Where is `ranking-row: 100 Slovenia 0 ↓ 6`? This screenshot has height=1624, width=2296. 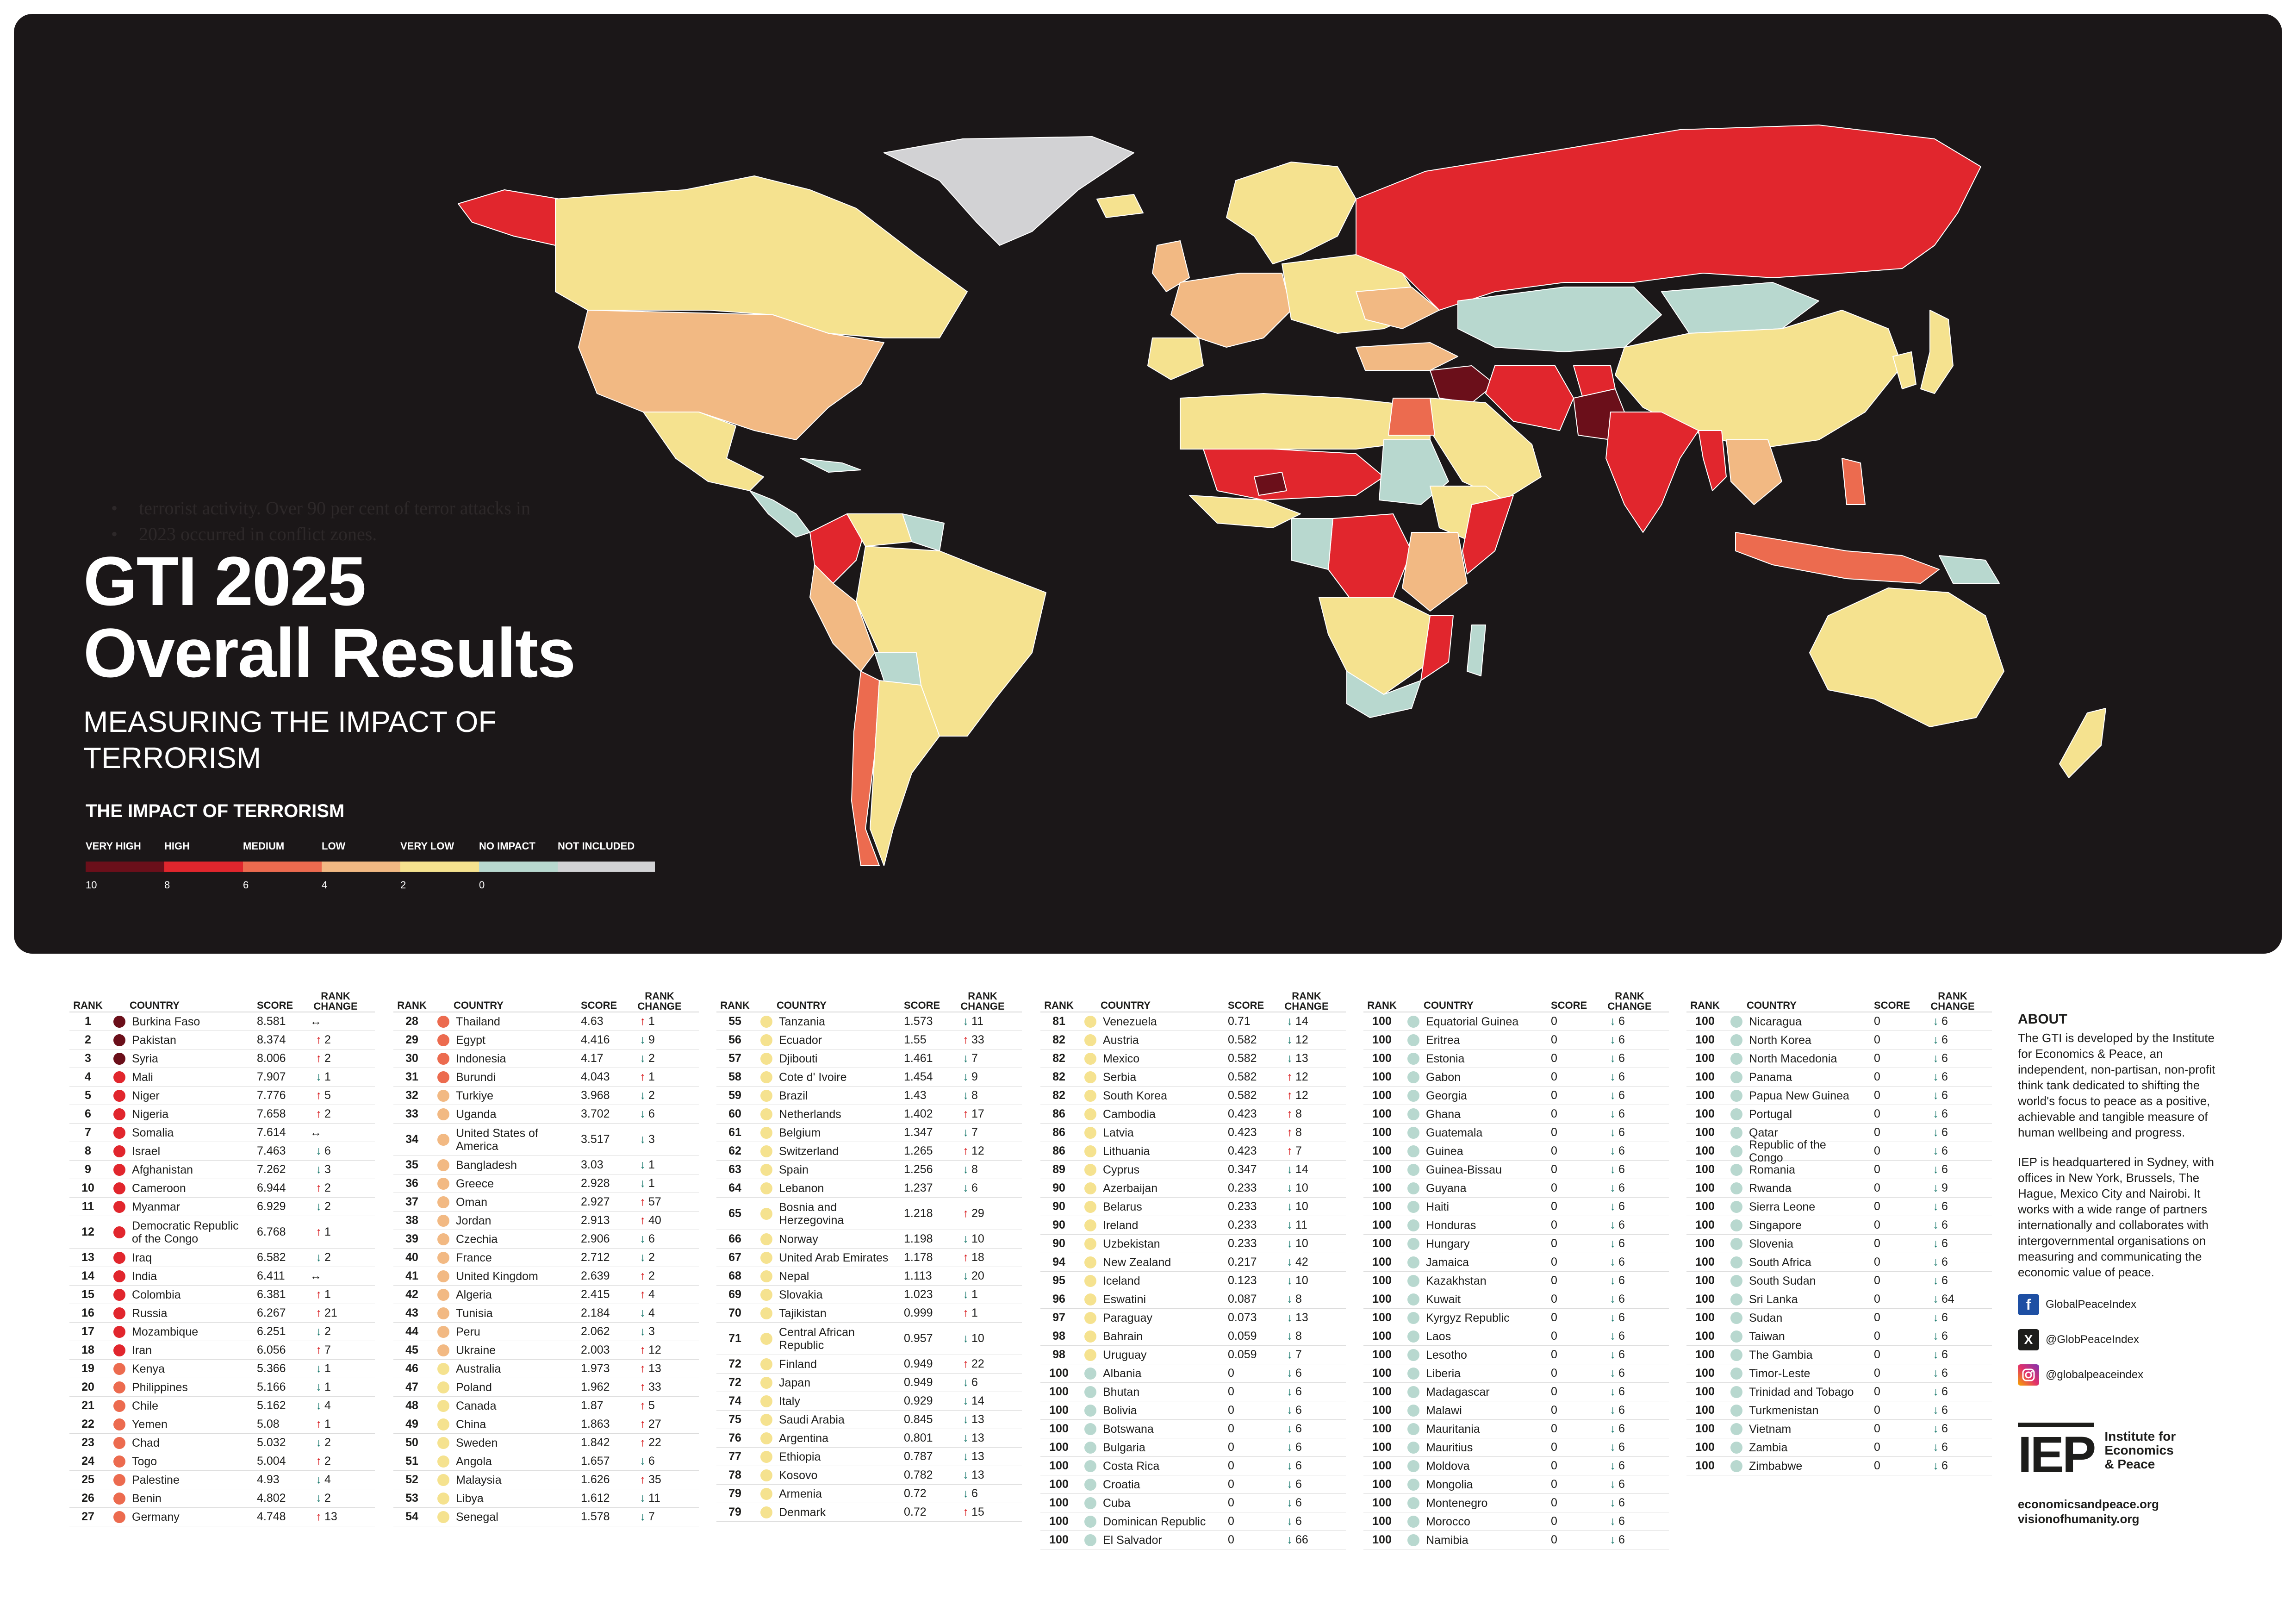 ranking-row: 100 Slovenia 0 ↓ 6 is located at coordinates (1839, 1244).